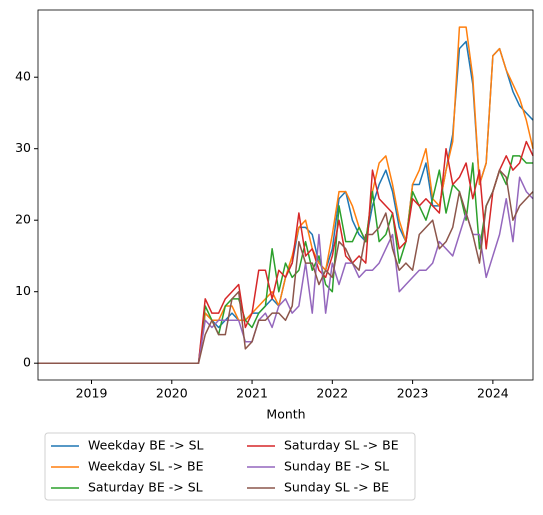 The width and height of the screenshot is (543, 515). What do you see at coordinates (146, 445) in the screenshot?
I see `legend-label: Weekday BE -> SL` at bounding box center [146, 445].